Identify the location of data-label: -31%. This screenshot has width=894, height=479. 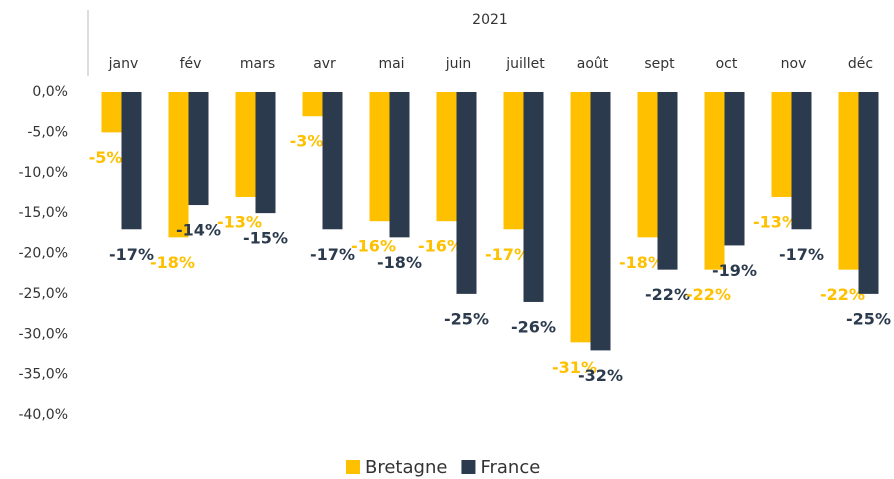
(574, 367).